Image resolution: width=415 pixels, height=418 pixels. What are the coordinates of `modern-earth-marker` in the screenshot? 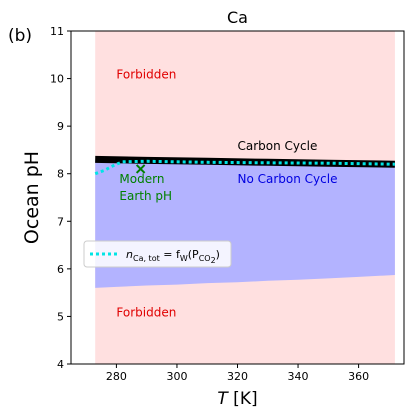 It's located at (140, 169).